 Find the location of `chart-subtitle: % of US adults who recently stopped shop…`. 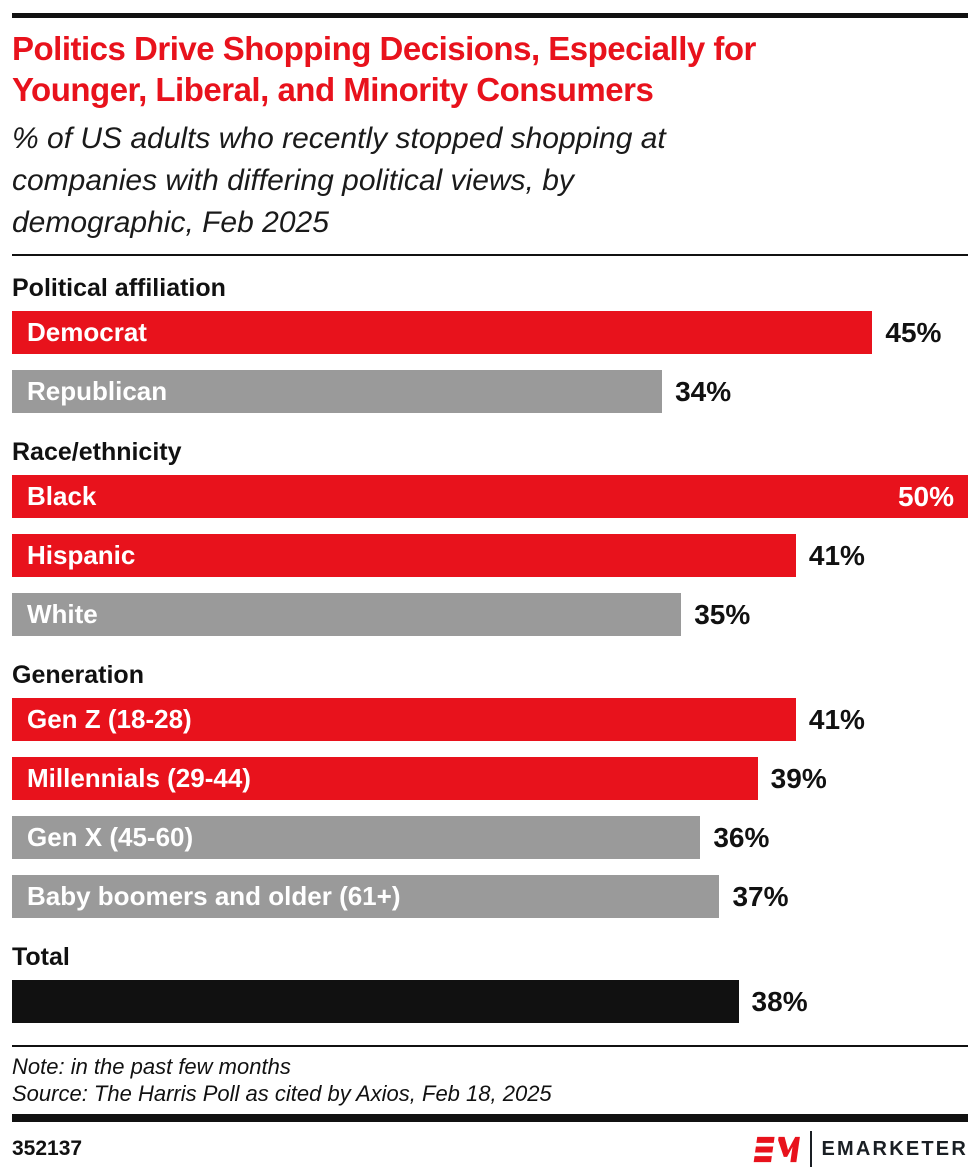

chart-subtitle: % of US adults who recently stopped shop… is located at coordinates (490, 181).